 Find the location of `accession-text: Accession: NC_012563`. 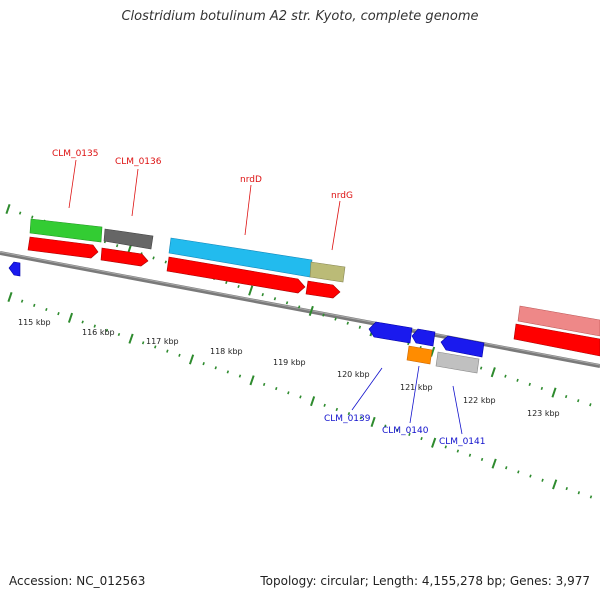

accession-text: Accession: NC_012563 is located at coordinates (77, 581).